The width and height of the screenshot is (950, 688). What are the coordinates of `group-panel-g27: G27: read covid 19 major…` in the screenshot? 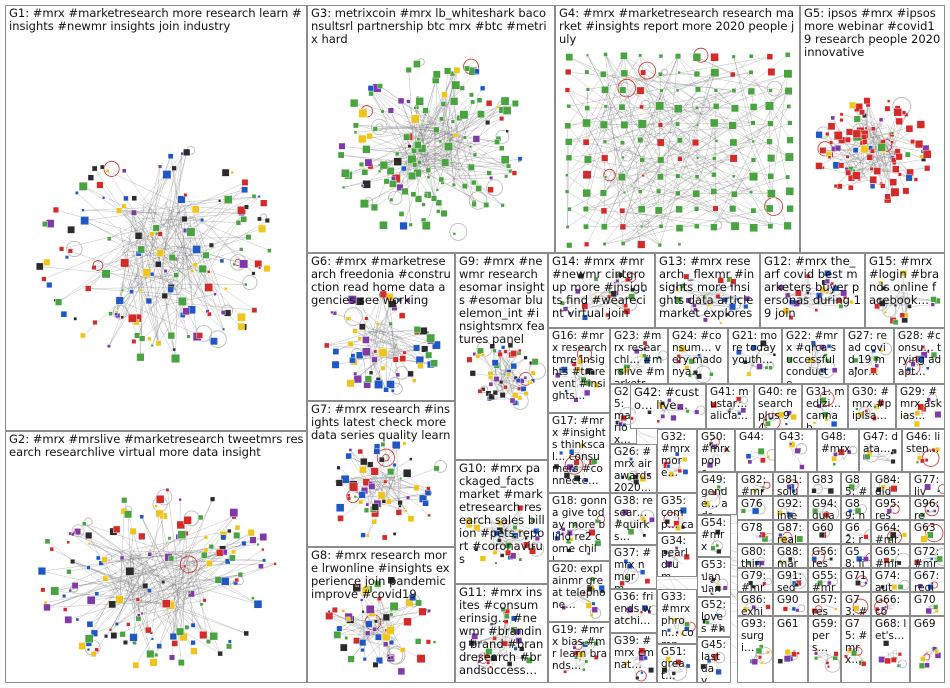 It's located at (869, 356).